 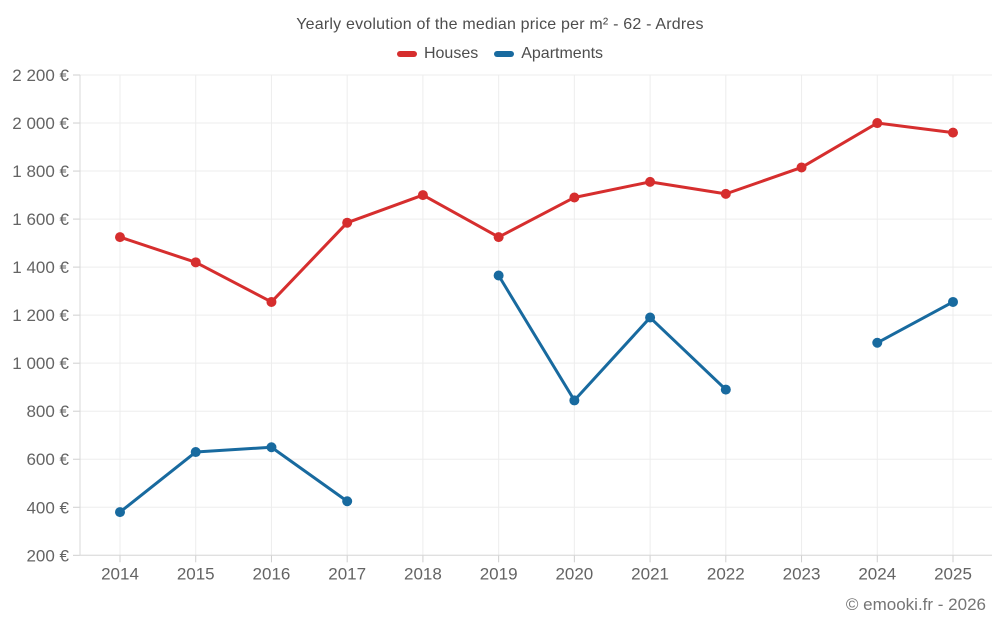 What do you see at coordinates (120, 573) in the screenshot?
I see `x-axis-label: 2014` at bounding box center [120, 573].